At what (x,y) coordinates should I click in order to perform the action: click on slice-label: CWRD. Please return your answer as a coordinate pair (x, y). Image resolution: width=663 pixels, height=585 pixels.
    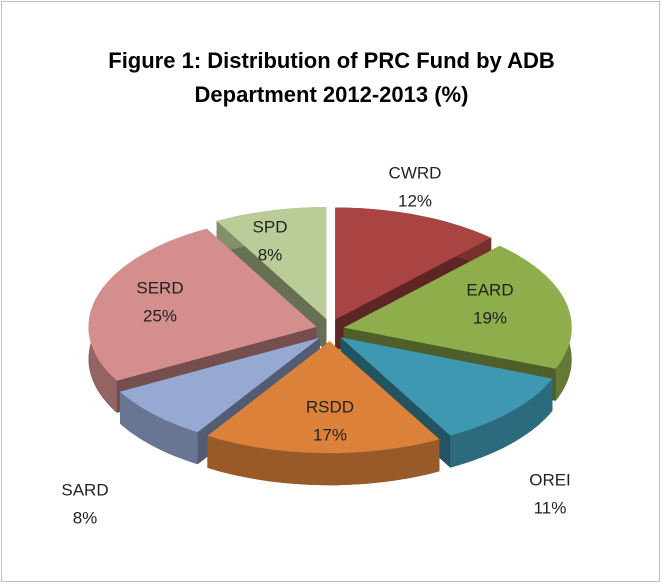
    Looking at the image, I should click on (415, 172).